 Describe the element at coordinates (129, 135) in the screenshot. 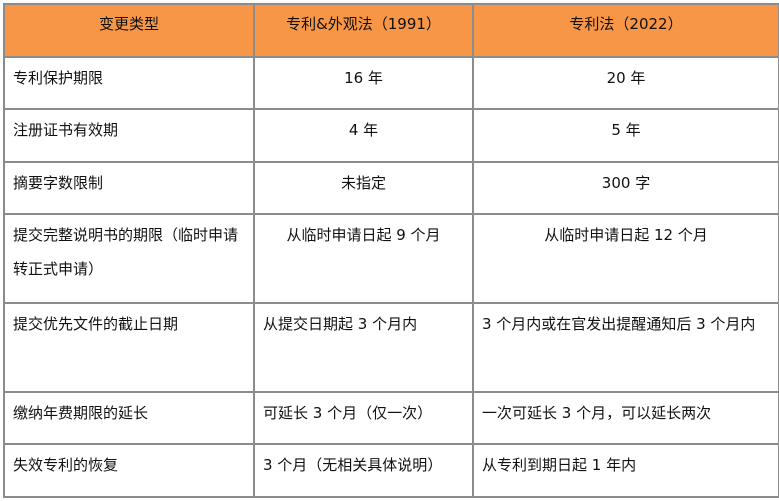

I see `row-label: 注册证书有效期` at that location.